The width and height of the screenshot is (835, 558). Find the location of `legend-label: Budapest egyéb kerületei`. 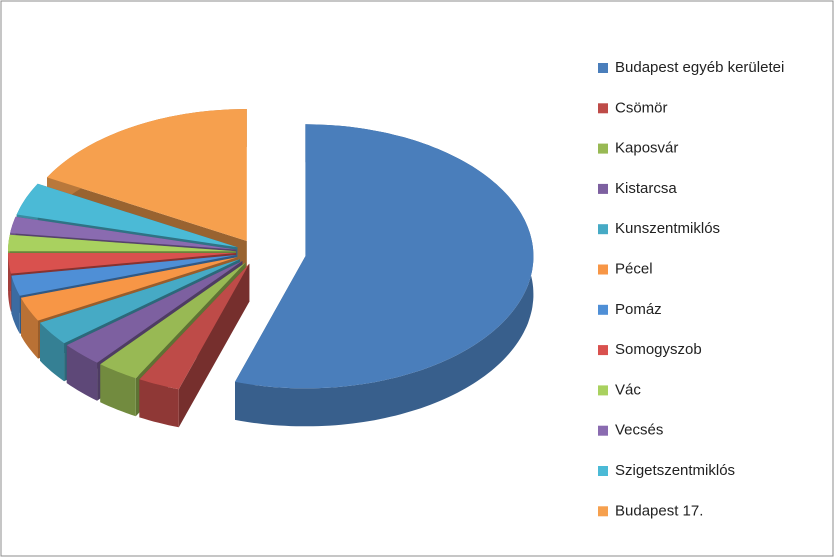

legend-label: Budapest egyéb kerületei is located at coordinates (699, 67).